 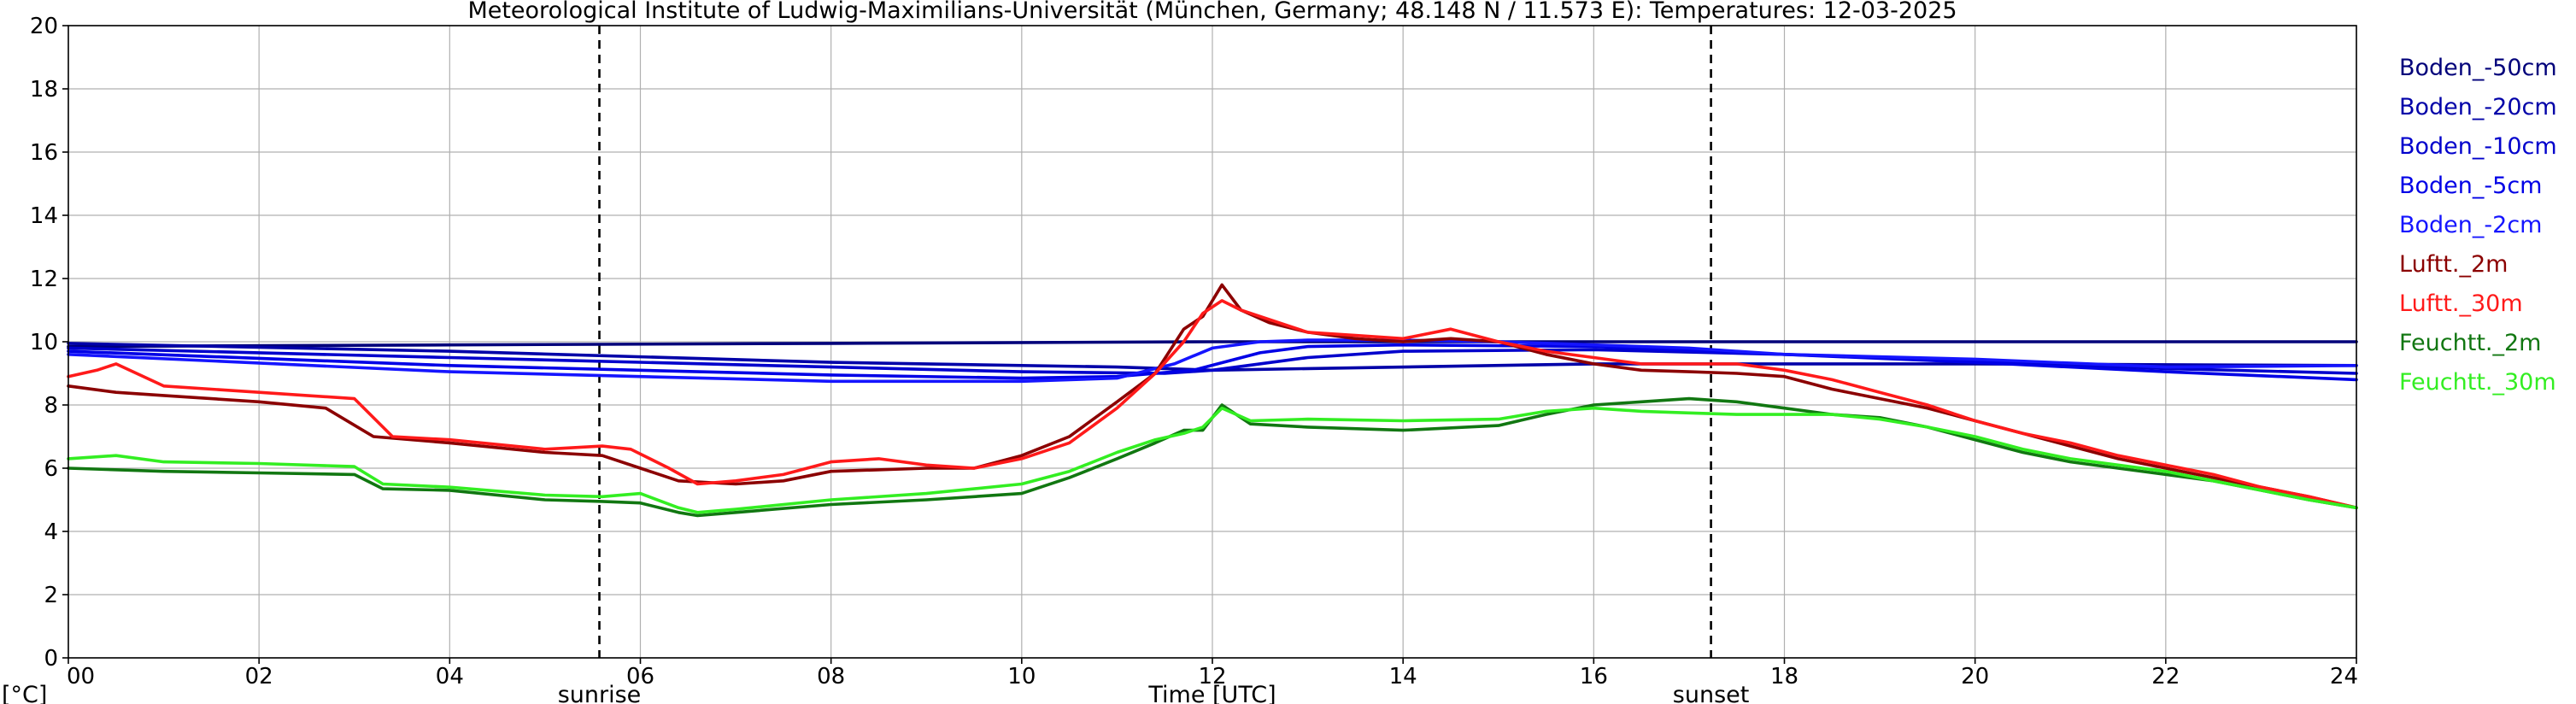 What do you see at coordinates (831, 676) in the screenshot?
I see `x-tick-label: 08` at bounding box center [831, 676].